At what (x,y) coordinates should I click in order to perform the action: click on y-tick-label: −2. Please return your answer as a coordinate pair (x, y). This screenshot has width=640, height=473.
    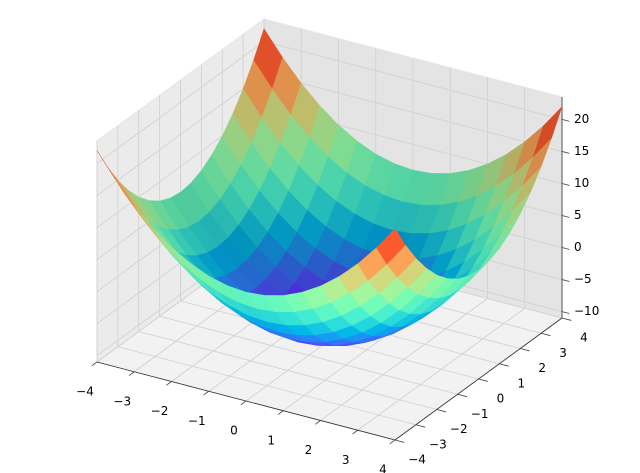
    Looking at the image, I should click on (459, 429).